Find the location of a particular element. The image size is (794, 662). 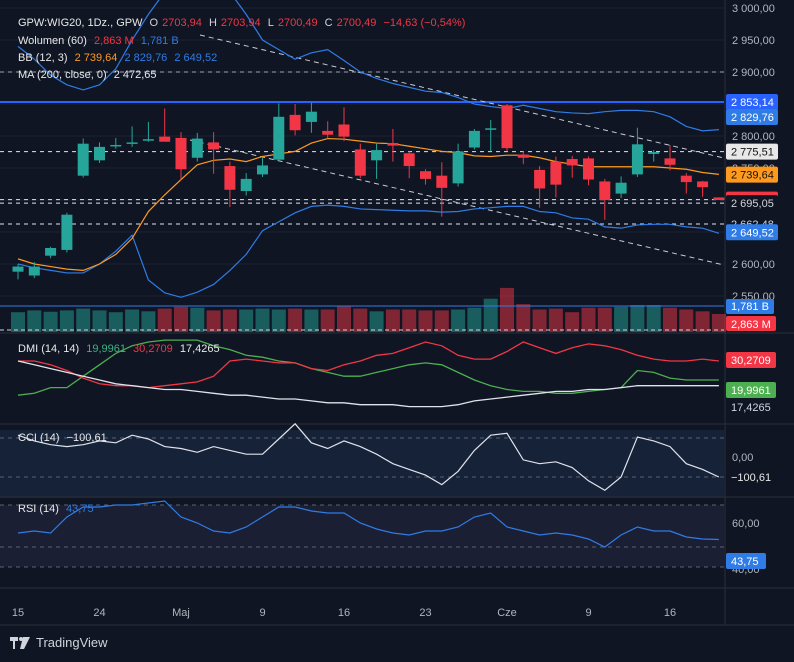

price-label: 2 829,76 is located at coordinates (752, 118).